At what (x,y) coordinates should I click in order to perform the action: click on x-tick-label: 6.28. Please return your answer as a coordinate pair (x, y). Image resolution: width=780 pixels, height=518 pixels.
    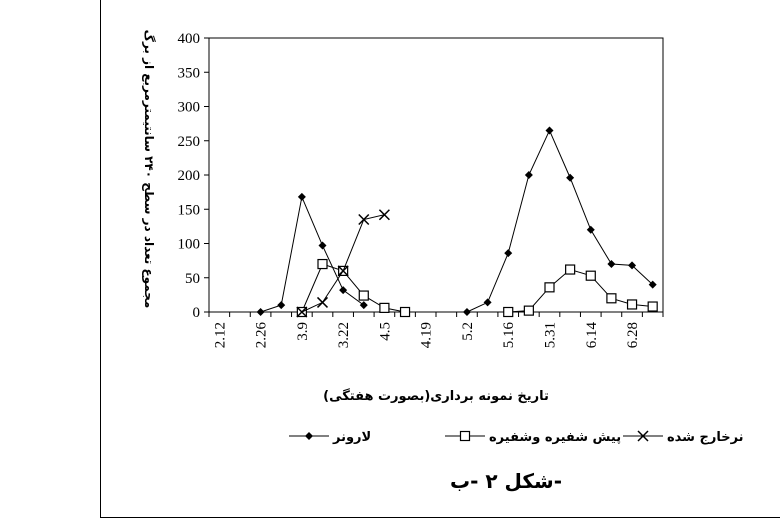
    Looking at the image, I should click on (633, 335).